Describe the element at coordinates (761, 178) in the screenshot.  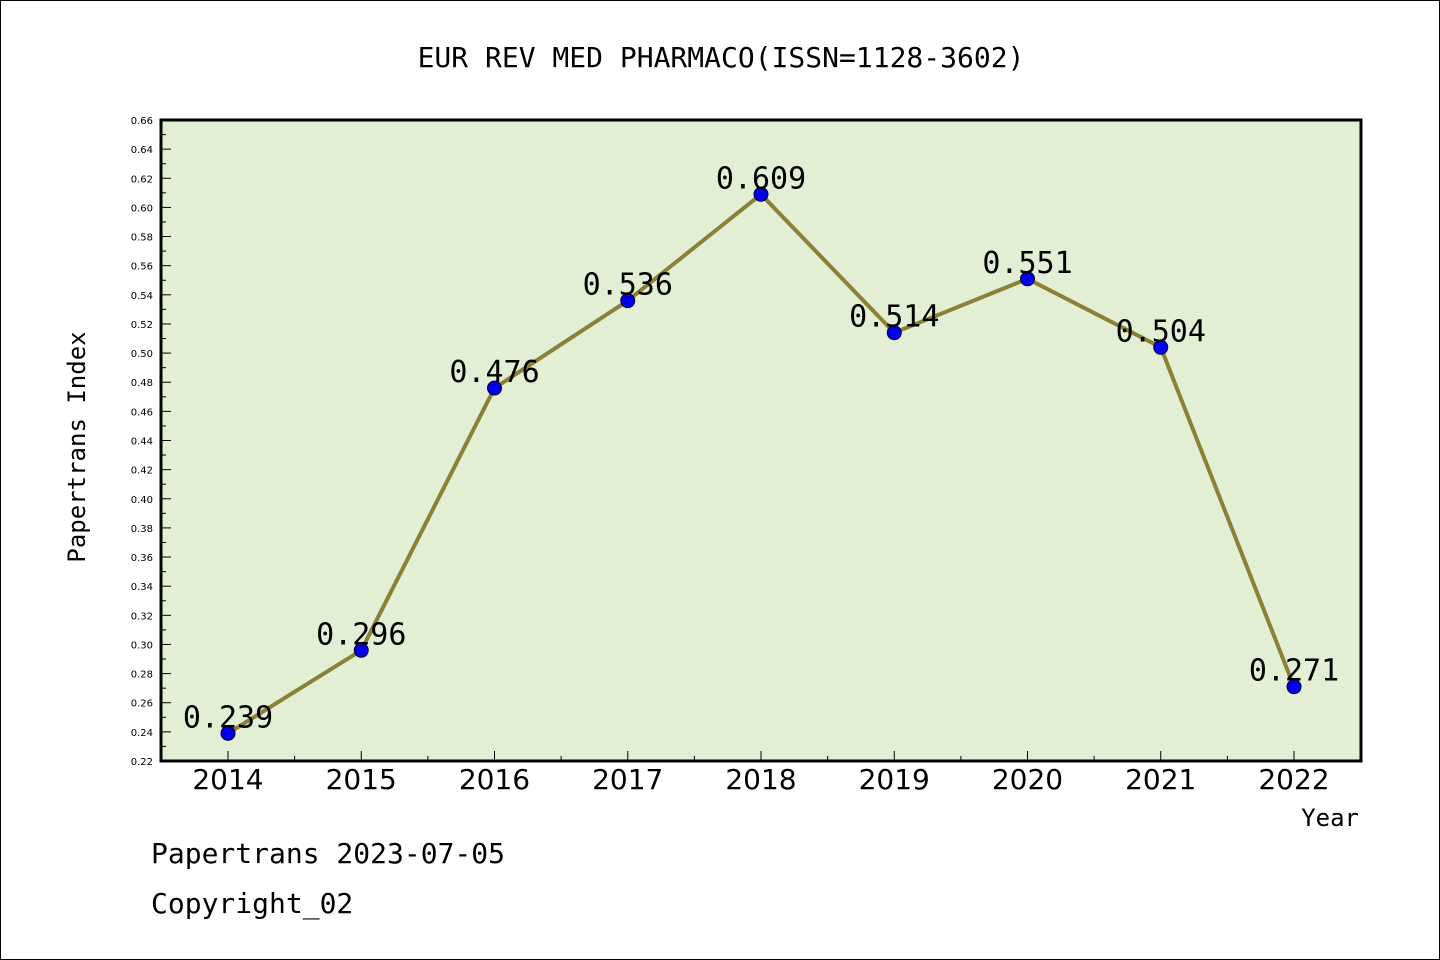
I see `data-label: 0.609` at that location.